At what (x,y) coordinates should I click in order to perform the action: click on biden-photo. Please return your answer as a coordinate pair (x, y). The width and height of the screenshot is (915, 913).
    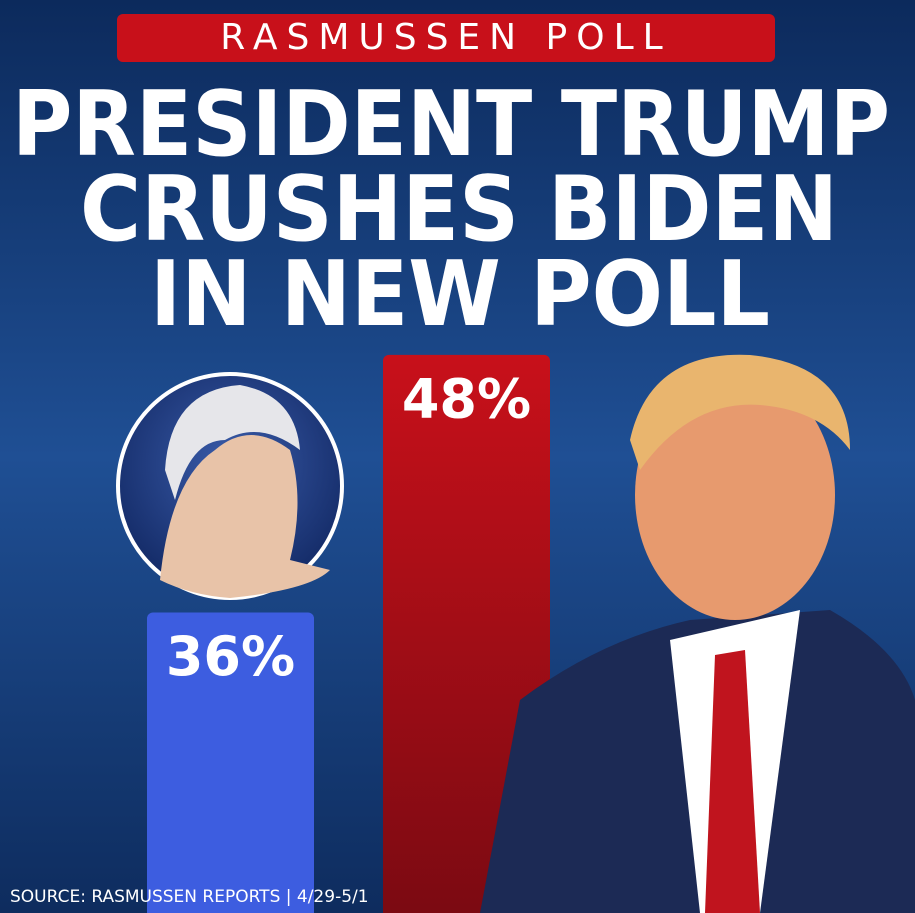
    Looking at the image, I should click on (230, 486).